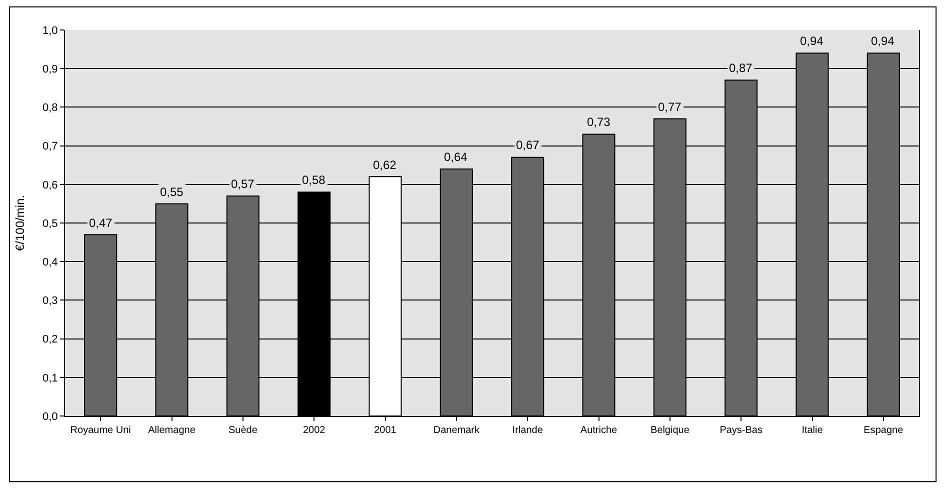  I want to click on data-label: 0,73, so click(599, 122).